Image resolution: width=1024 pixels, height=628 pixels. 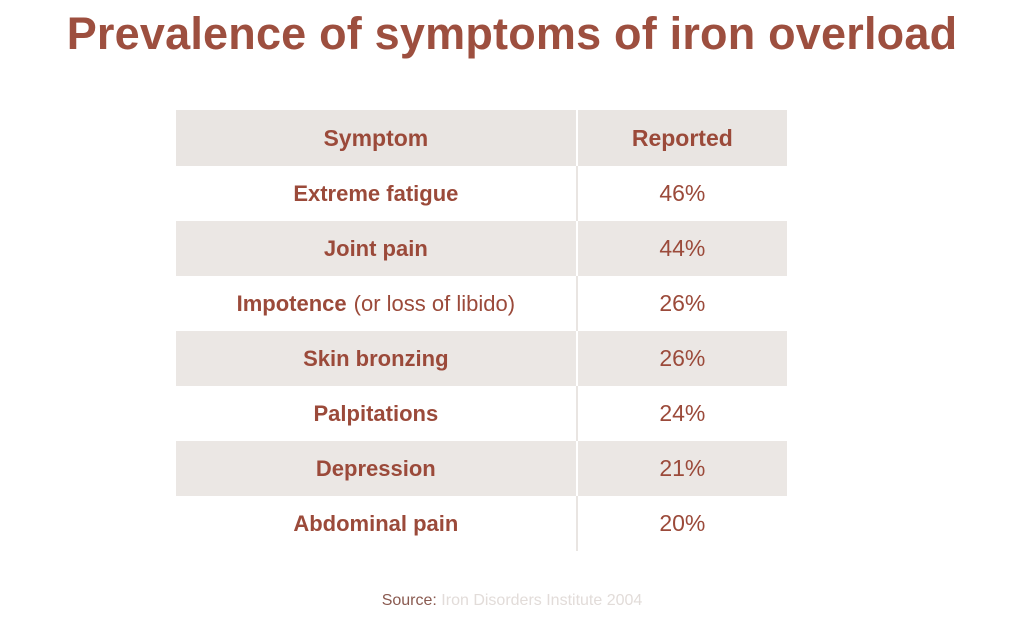 I want to click on reported-cell: 21%, so click(x=681, y=468).